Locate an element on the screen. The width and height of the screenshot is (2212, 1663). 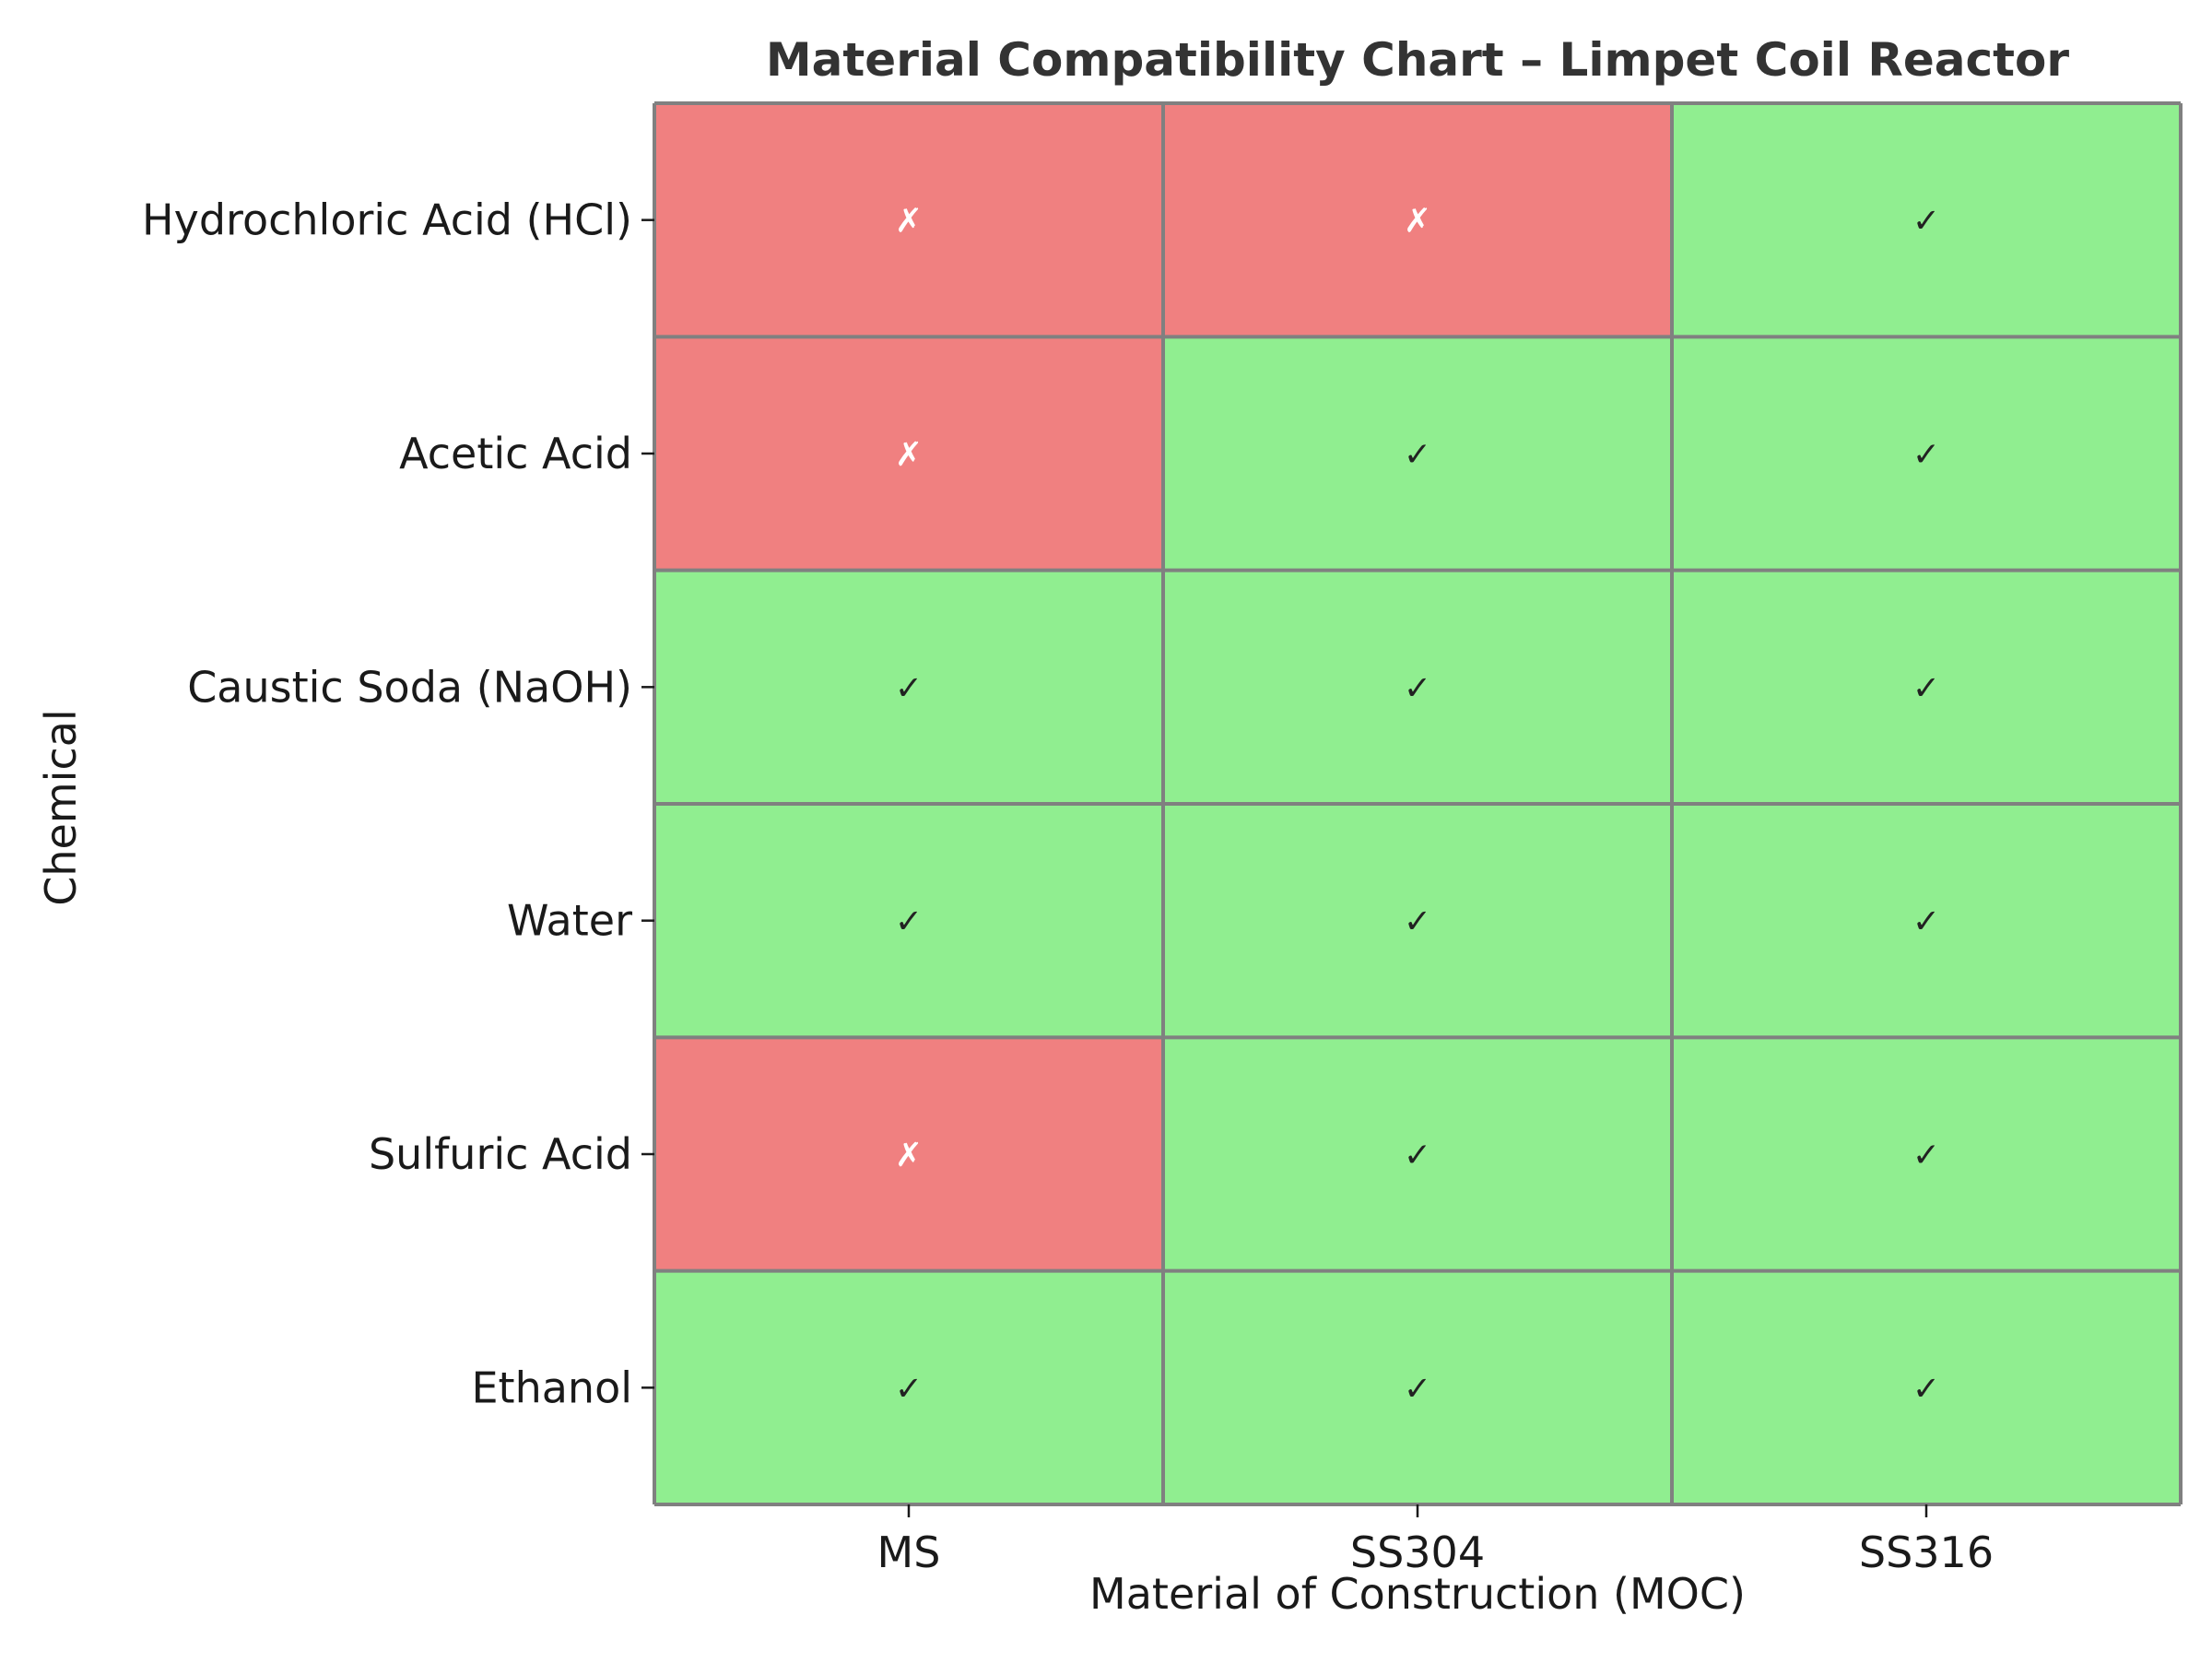
y-axis-label: Chemical is located at coordinates (61, 807).